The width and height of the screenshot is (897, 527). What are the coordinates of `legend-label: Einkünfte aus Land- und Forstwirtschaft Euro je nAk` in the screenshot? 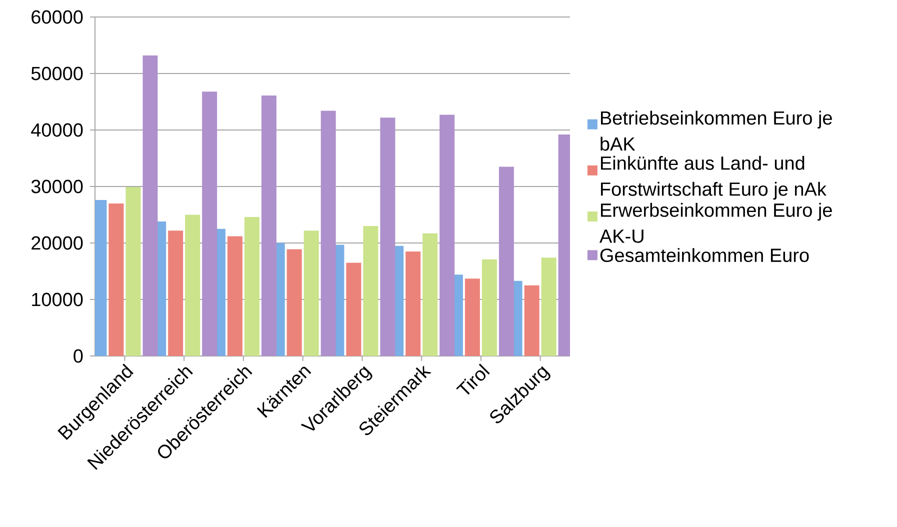 It's located at (713, 178).